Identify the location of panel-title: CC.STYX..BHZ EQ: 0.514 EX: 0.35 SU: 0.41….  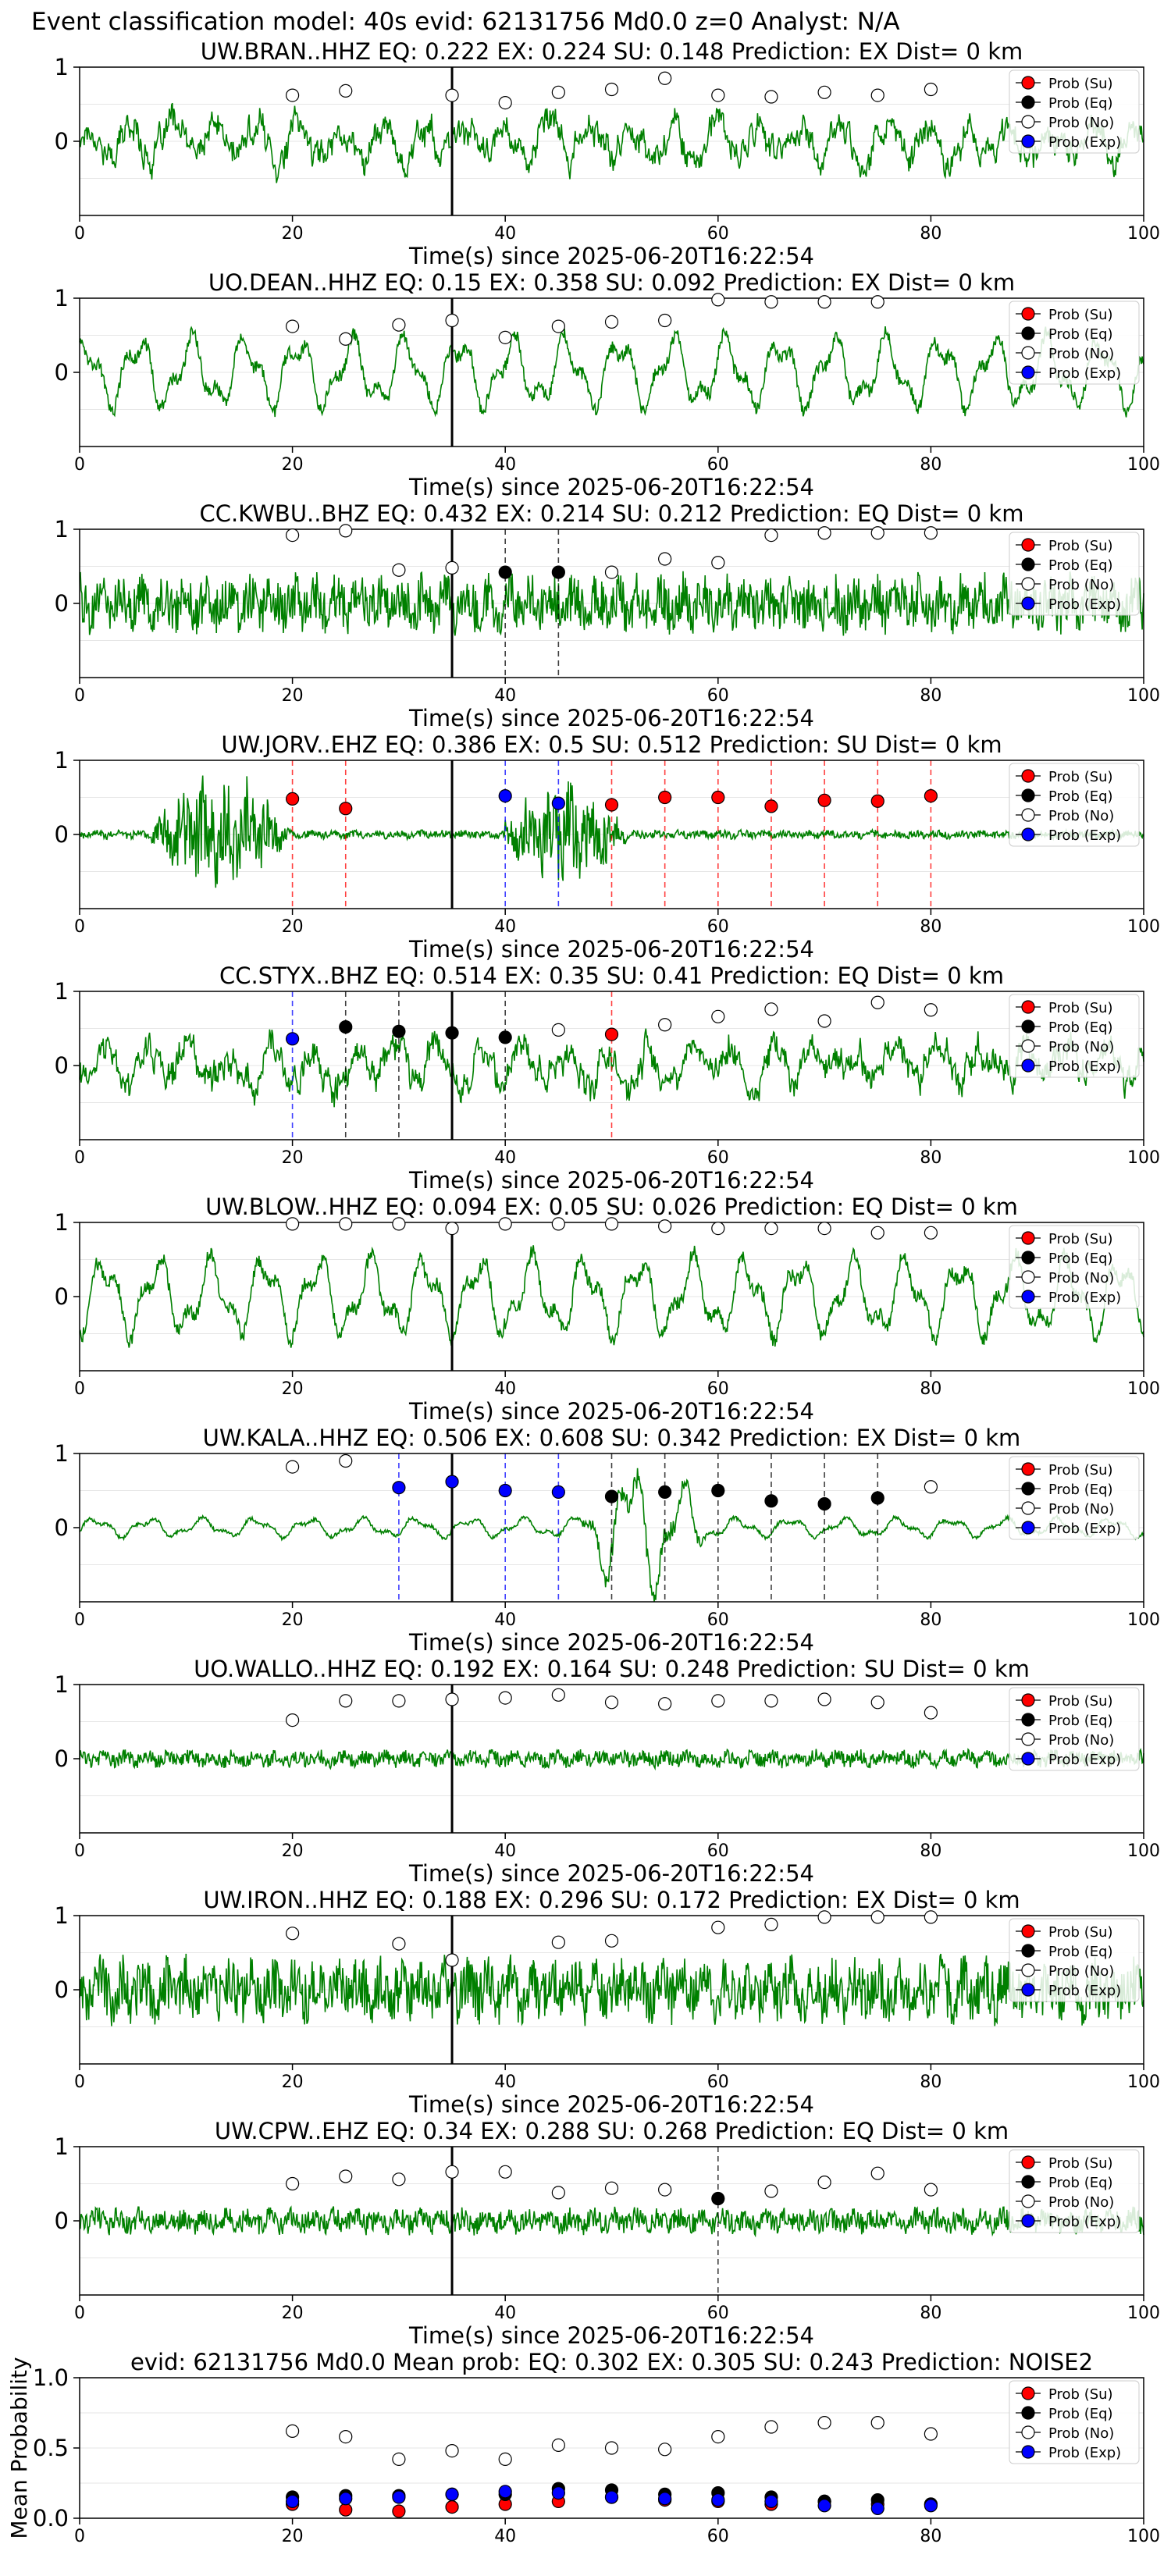
(611, 975).